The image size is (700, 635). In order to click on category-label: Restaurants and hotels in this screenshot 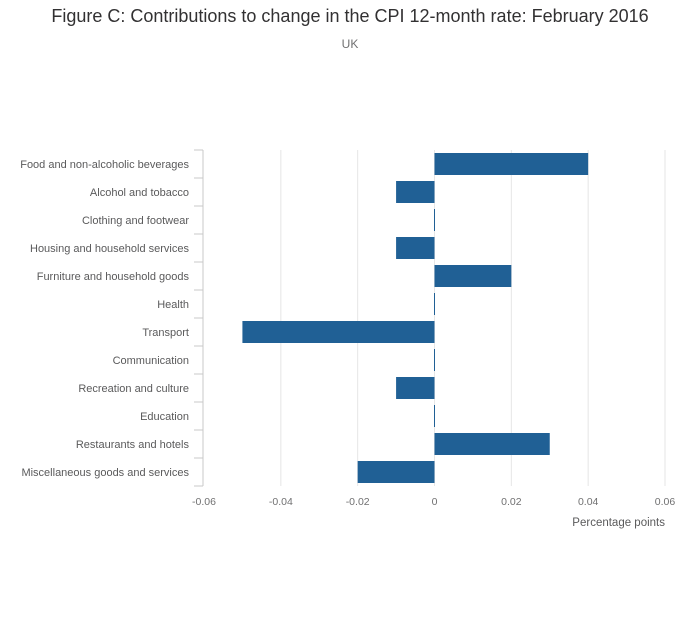, I will do `click(133, 445)`.